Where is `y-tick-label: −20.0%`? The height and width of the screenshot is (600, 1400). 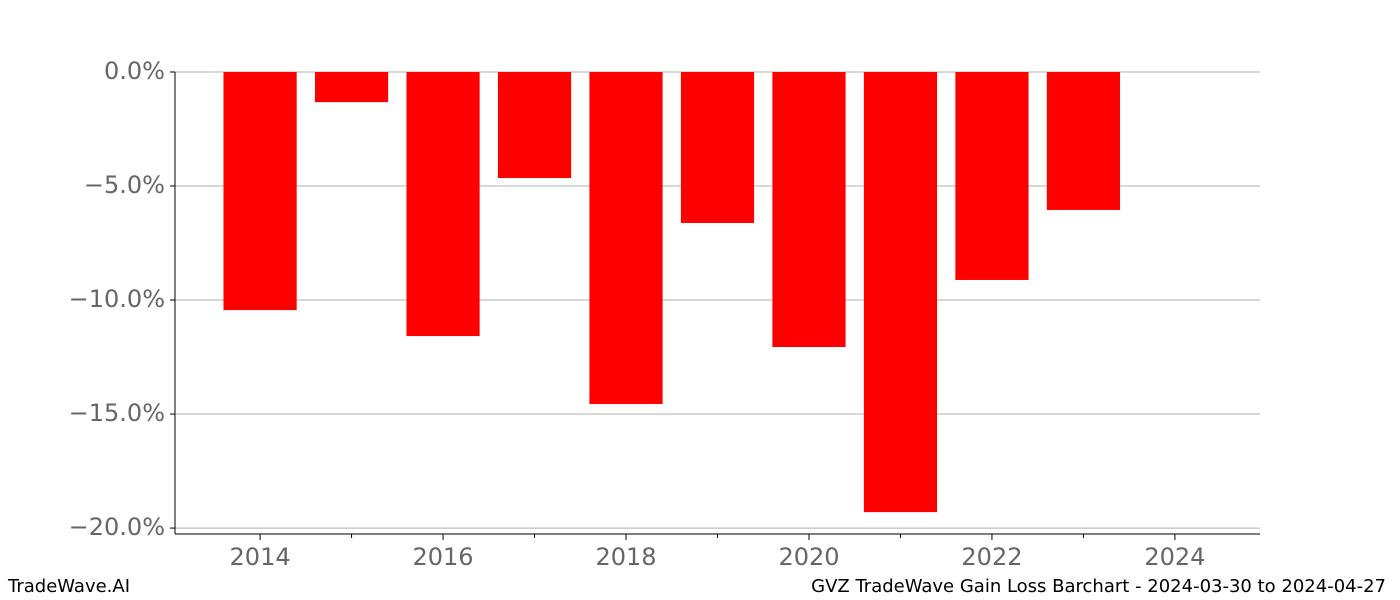
y-tick-label: −20.0% is located at coordinates (117, 527).